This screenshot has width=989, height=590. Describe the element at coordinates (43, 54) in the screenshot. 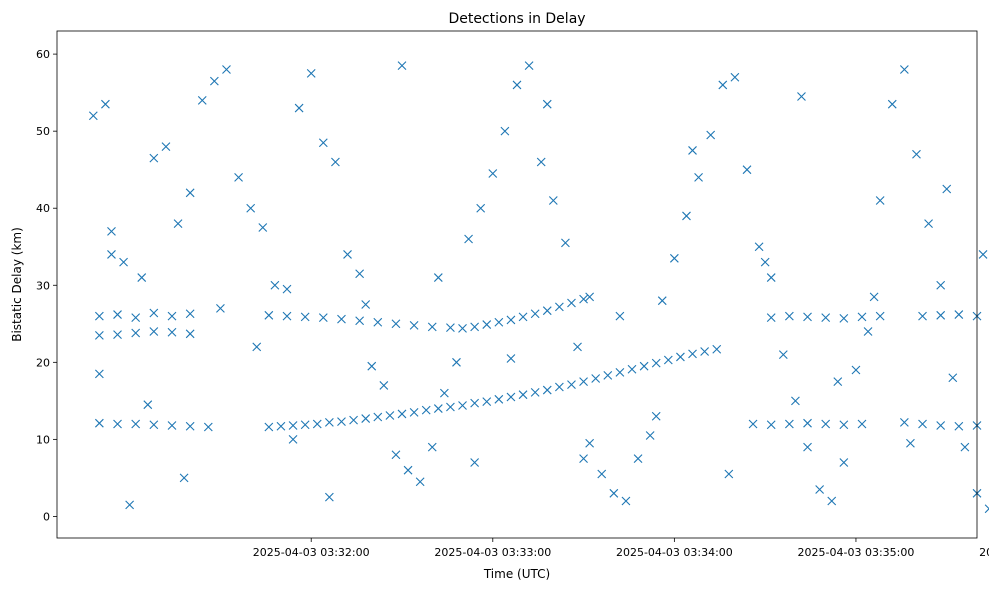

I see `y-tick-label: 60` at that location.